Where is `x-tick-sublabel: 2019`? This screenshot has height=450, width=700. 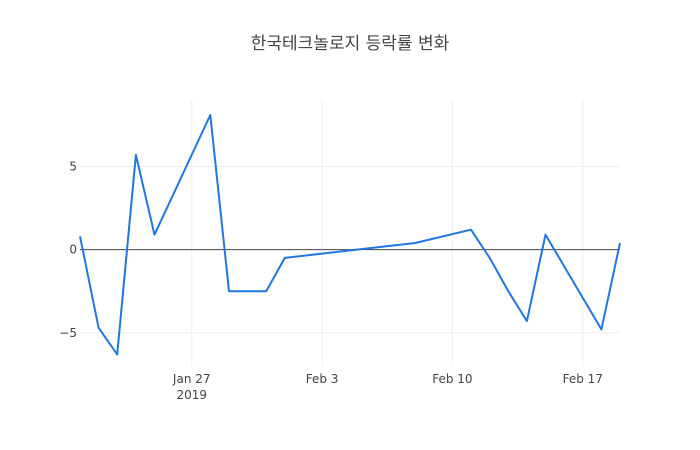 x-tick-sublabel: 2019 is located at coordinates (191, 395).